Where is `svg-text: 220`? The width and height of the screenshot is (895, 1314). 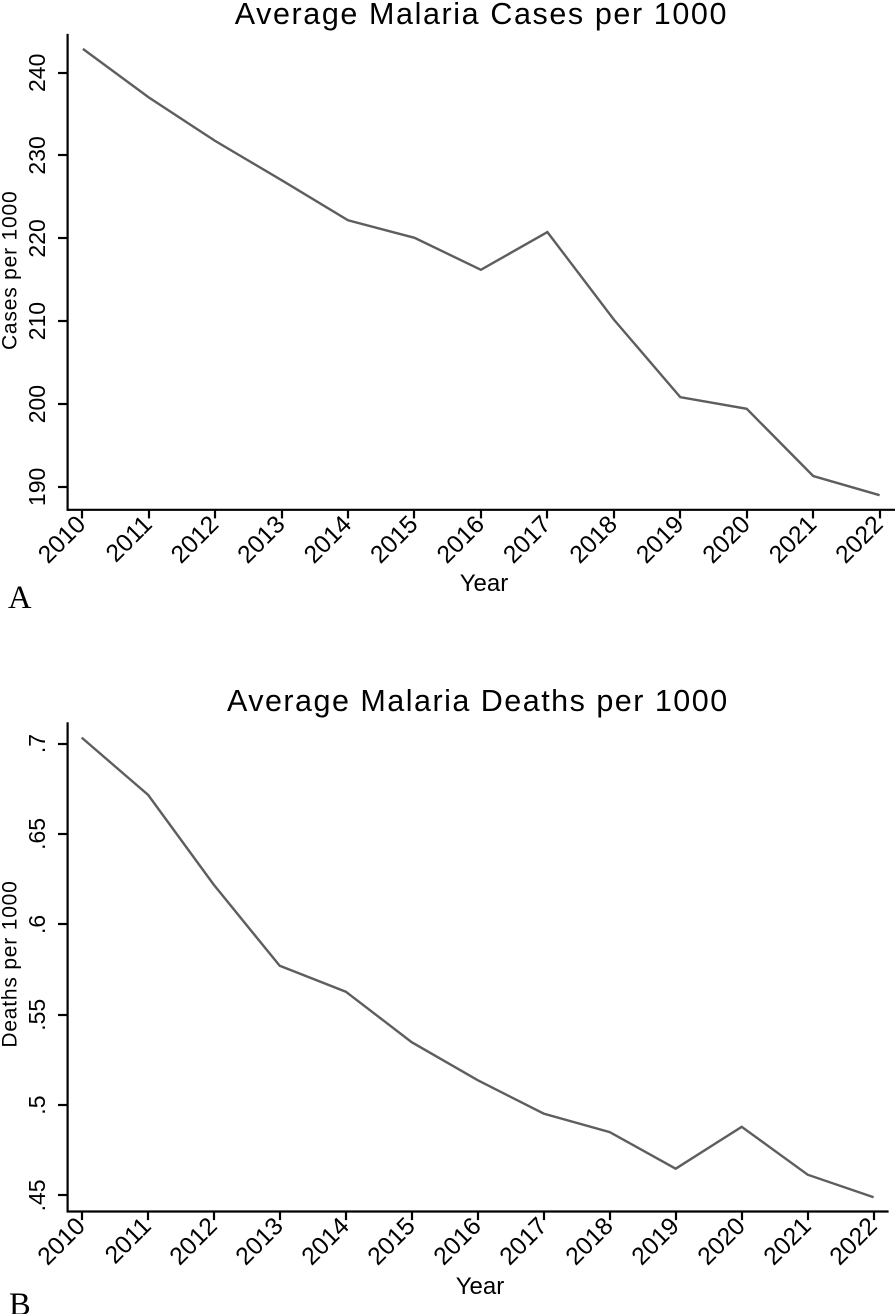
svg-text: 220 is located at coordinates (37, 238).